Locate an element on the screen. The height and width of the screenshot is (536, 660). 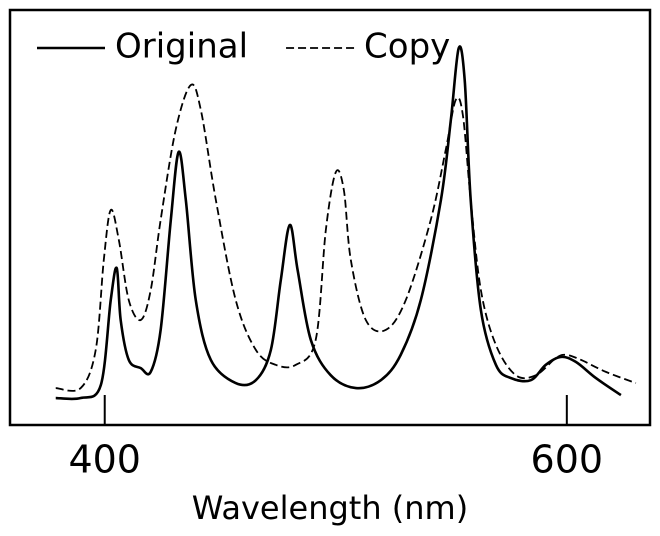
x-tick-label: 400 is located at coordinates (104, 460).